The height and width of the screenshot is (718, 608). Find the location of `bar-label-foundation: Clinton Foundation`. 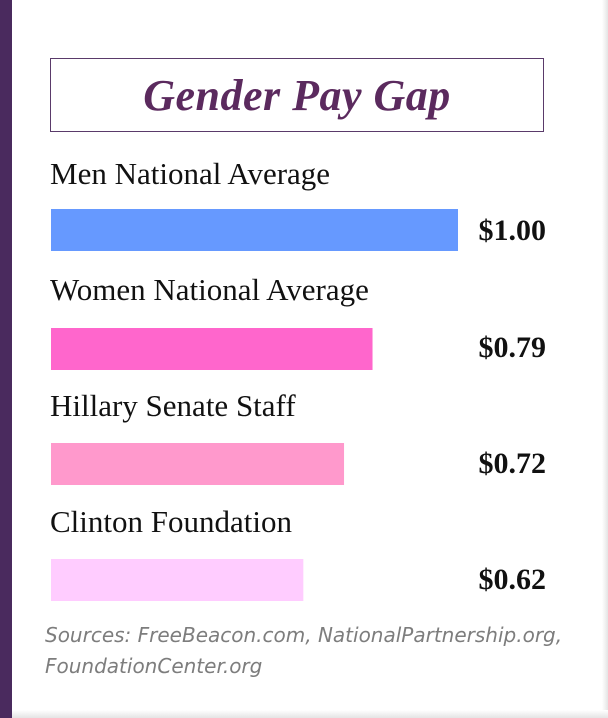

bar-label-foundation: Clinton Foundation is located at coordinates (171, 521).